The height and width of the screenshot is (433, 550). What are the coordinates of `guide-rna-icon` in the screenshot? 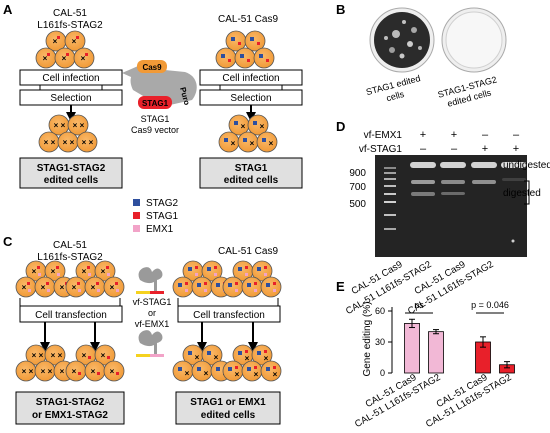 It's located at (150, 279).